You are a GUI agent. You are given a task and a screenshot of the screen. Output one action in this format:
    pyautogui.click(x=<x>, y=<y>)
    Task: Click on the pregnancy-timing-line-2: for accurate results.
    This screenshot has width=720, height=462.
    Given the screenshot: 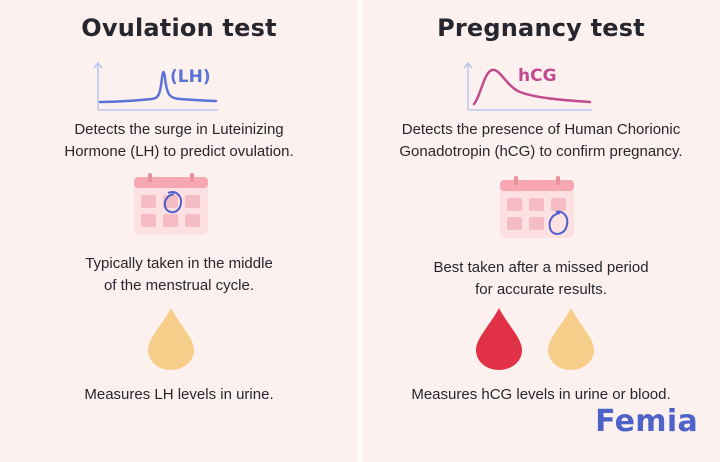 What is the action you would take?
    pyautogui.click(x=541, y=289)
    